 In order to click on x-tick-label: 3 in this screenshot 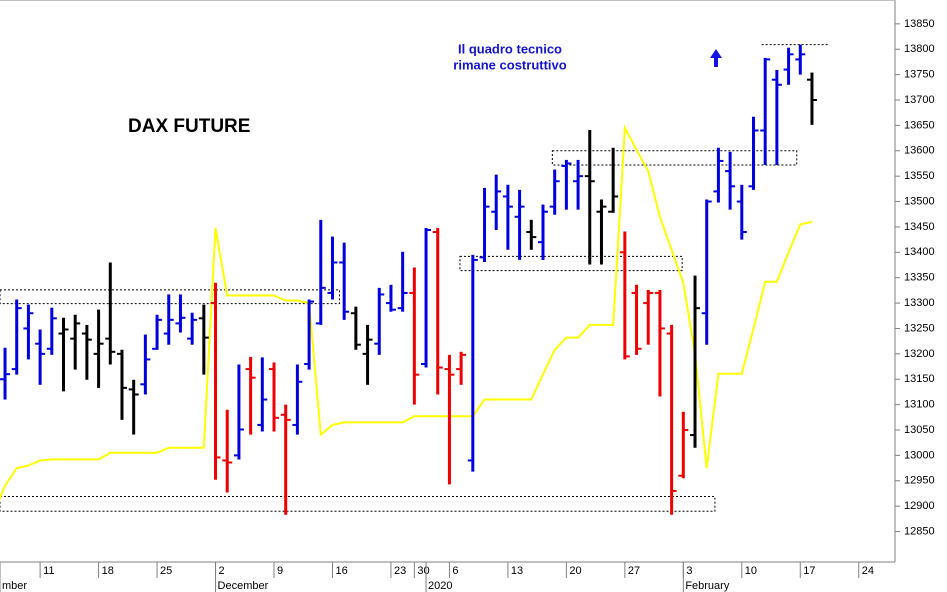, I will do `click(689, 571)`.